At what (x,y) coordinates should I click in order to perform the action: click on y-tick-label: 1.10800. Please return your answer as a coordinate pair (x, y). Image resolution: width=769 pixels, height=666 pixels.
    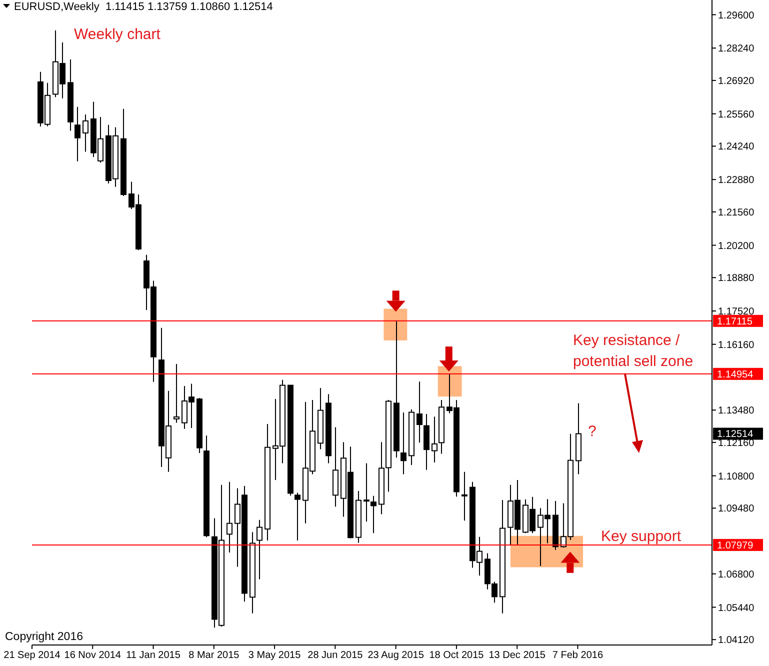
    Looking at the image, I should click on (736, 476).